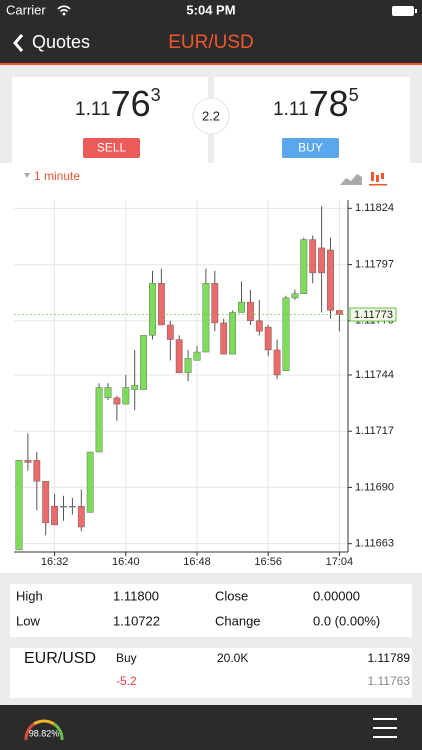 This screenshot has height=750, width=422. I want to click on clock: 5:04 PM, so click(210, 9).